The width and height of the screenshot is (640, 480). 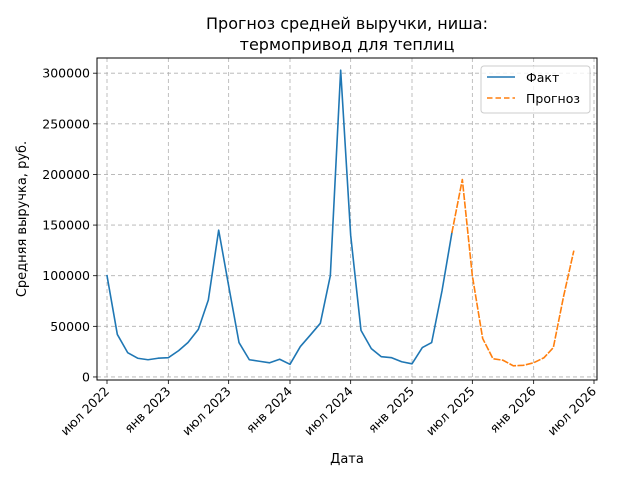 What do you see at coordinates (553, 98) in the screenshot?
I see `legend-label-forecast: Прогноз` at bounding box center [553, 98].